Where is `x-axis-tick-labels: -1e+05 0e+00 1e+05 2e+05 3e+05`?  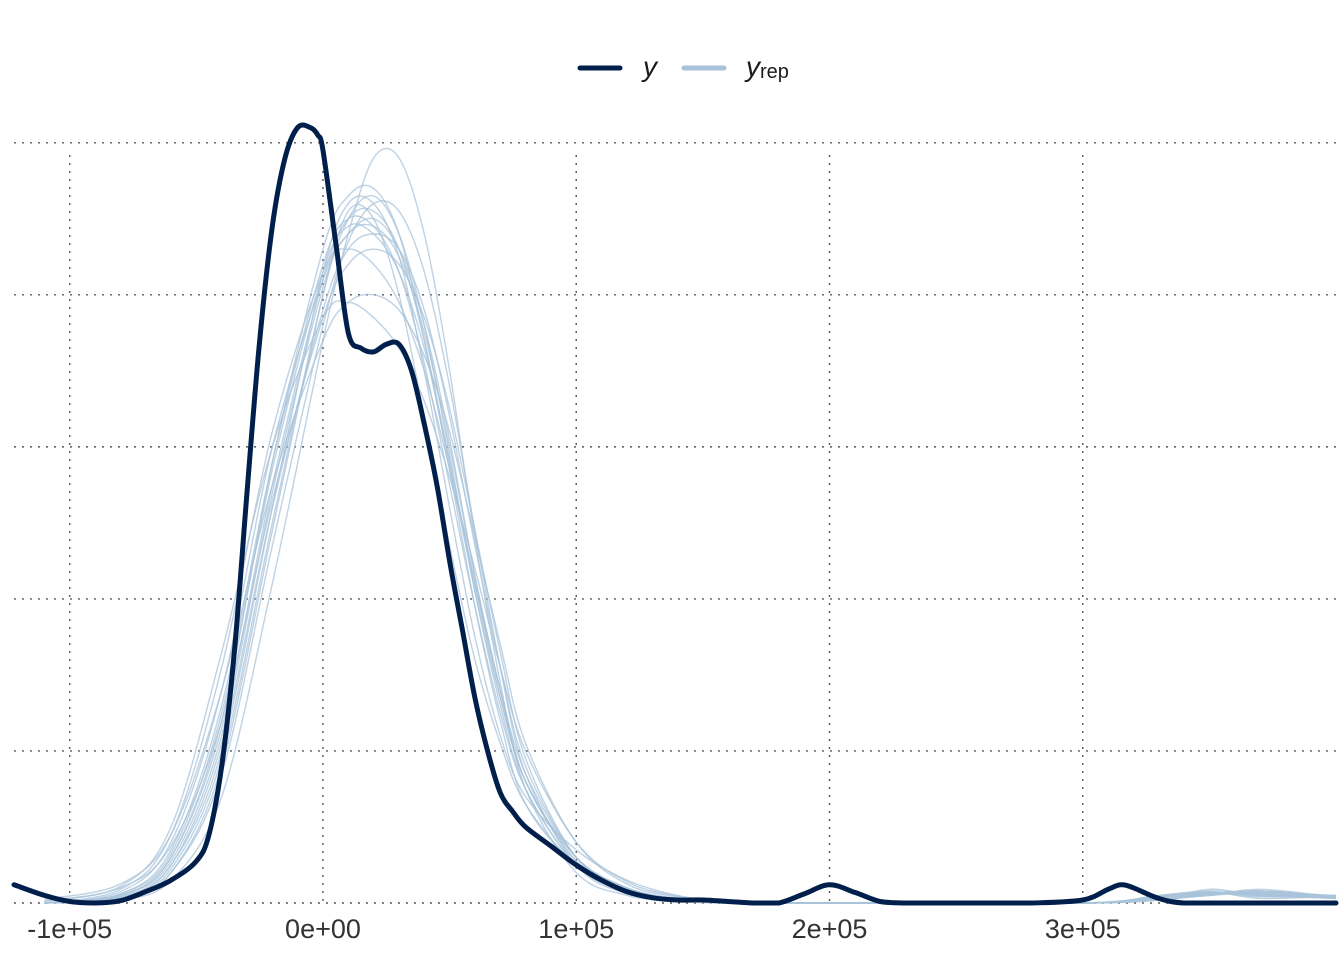 x-axis-tick-labels: -1e+05 0e+00 1e+05 2e+05 3e+05 is located at coordinates (573, 929).